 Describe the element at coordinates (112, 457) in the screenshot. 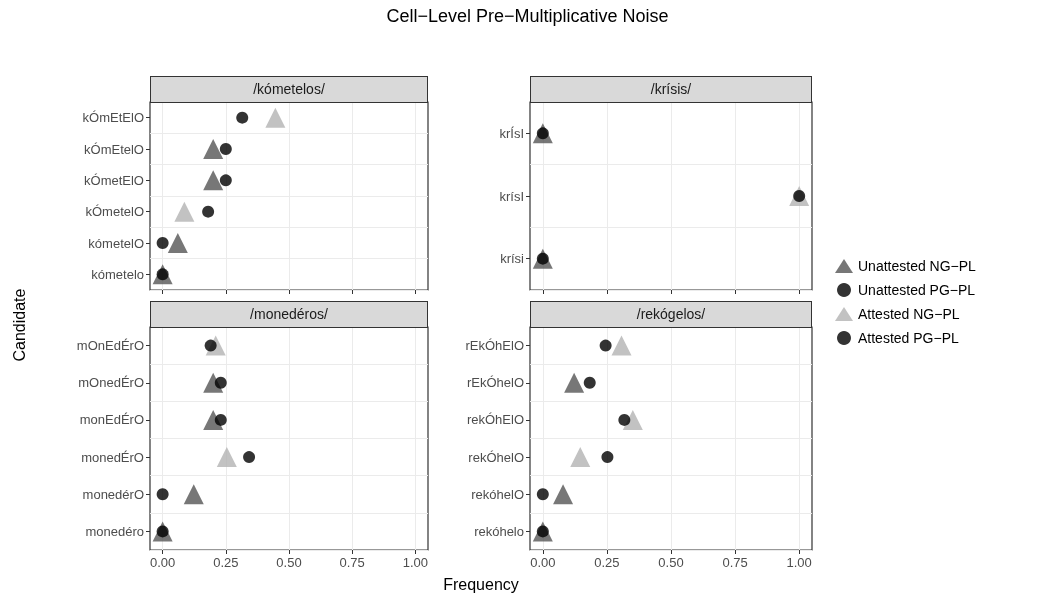

I see `y-tick-label: monedÉrO` at that location.